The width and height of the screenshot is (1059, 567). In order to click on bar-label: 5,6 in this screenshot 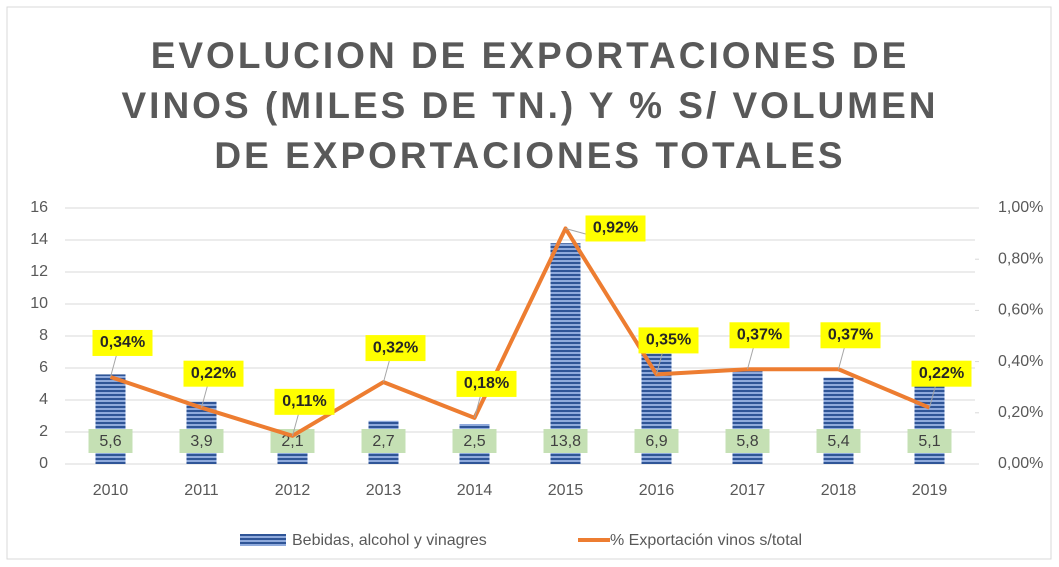, I will do `click(110, 441)`.